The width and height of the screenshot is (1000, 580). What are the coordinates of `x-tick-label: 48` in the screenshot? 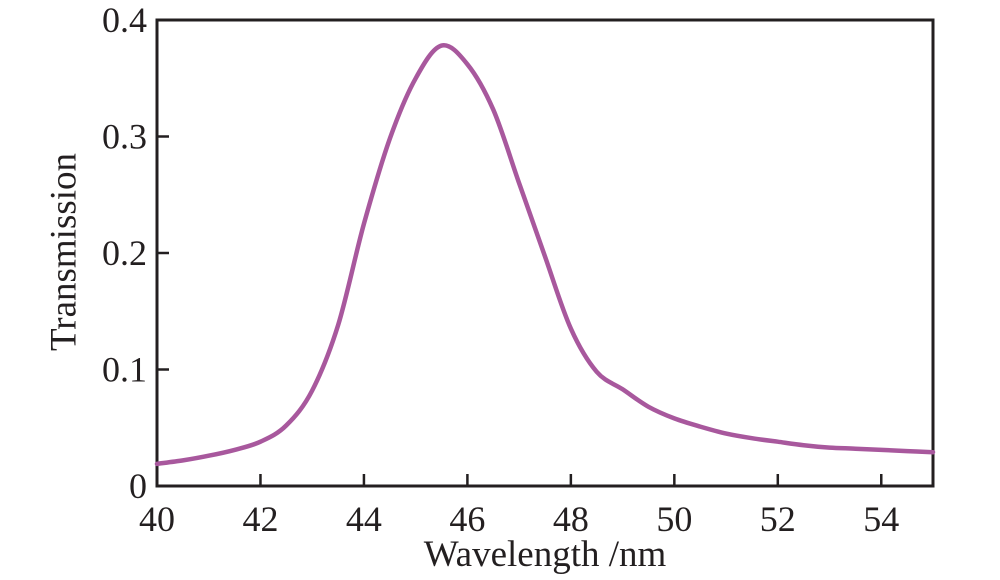 It's located at (571, 519).